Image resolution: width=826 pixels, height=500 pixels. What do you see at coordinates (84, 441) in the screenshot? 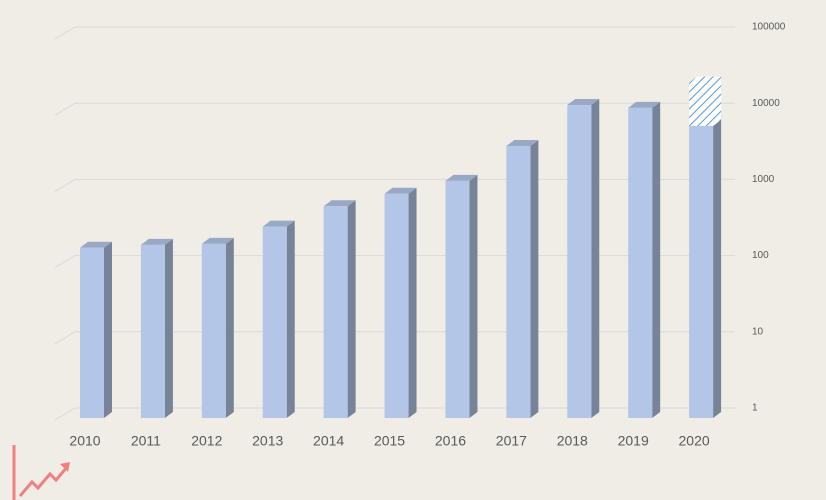
I see `x-tick-label: 2010` at bounding box center [84, 441].